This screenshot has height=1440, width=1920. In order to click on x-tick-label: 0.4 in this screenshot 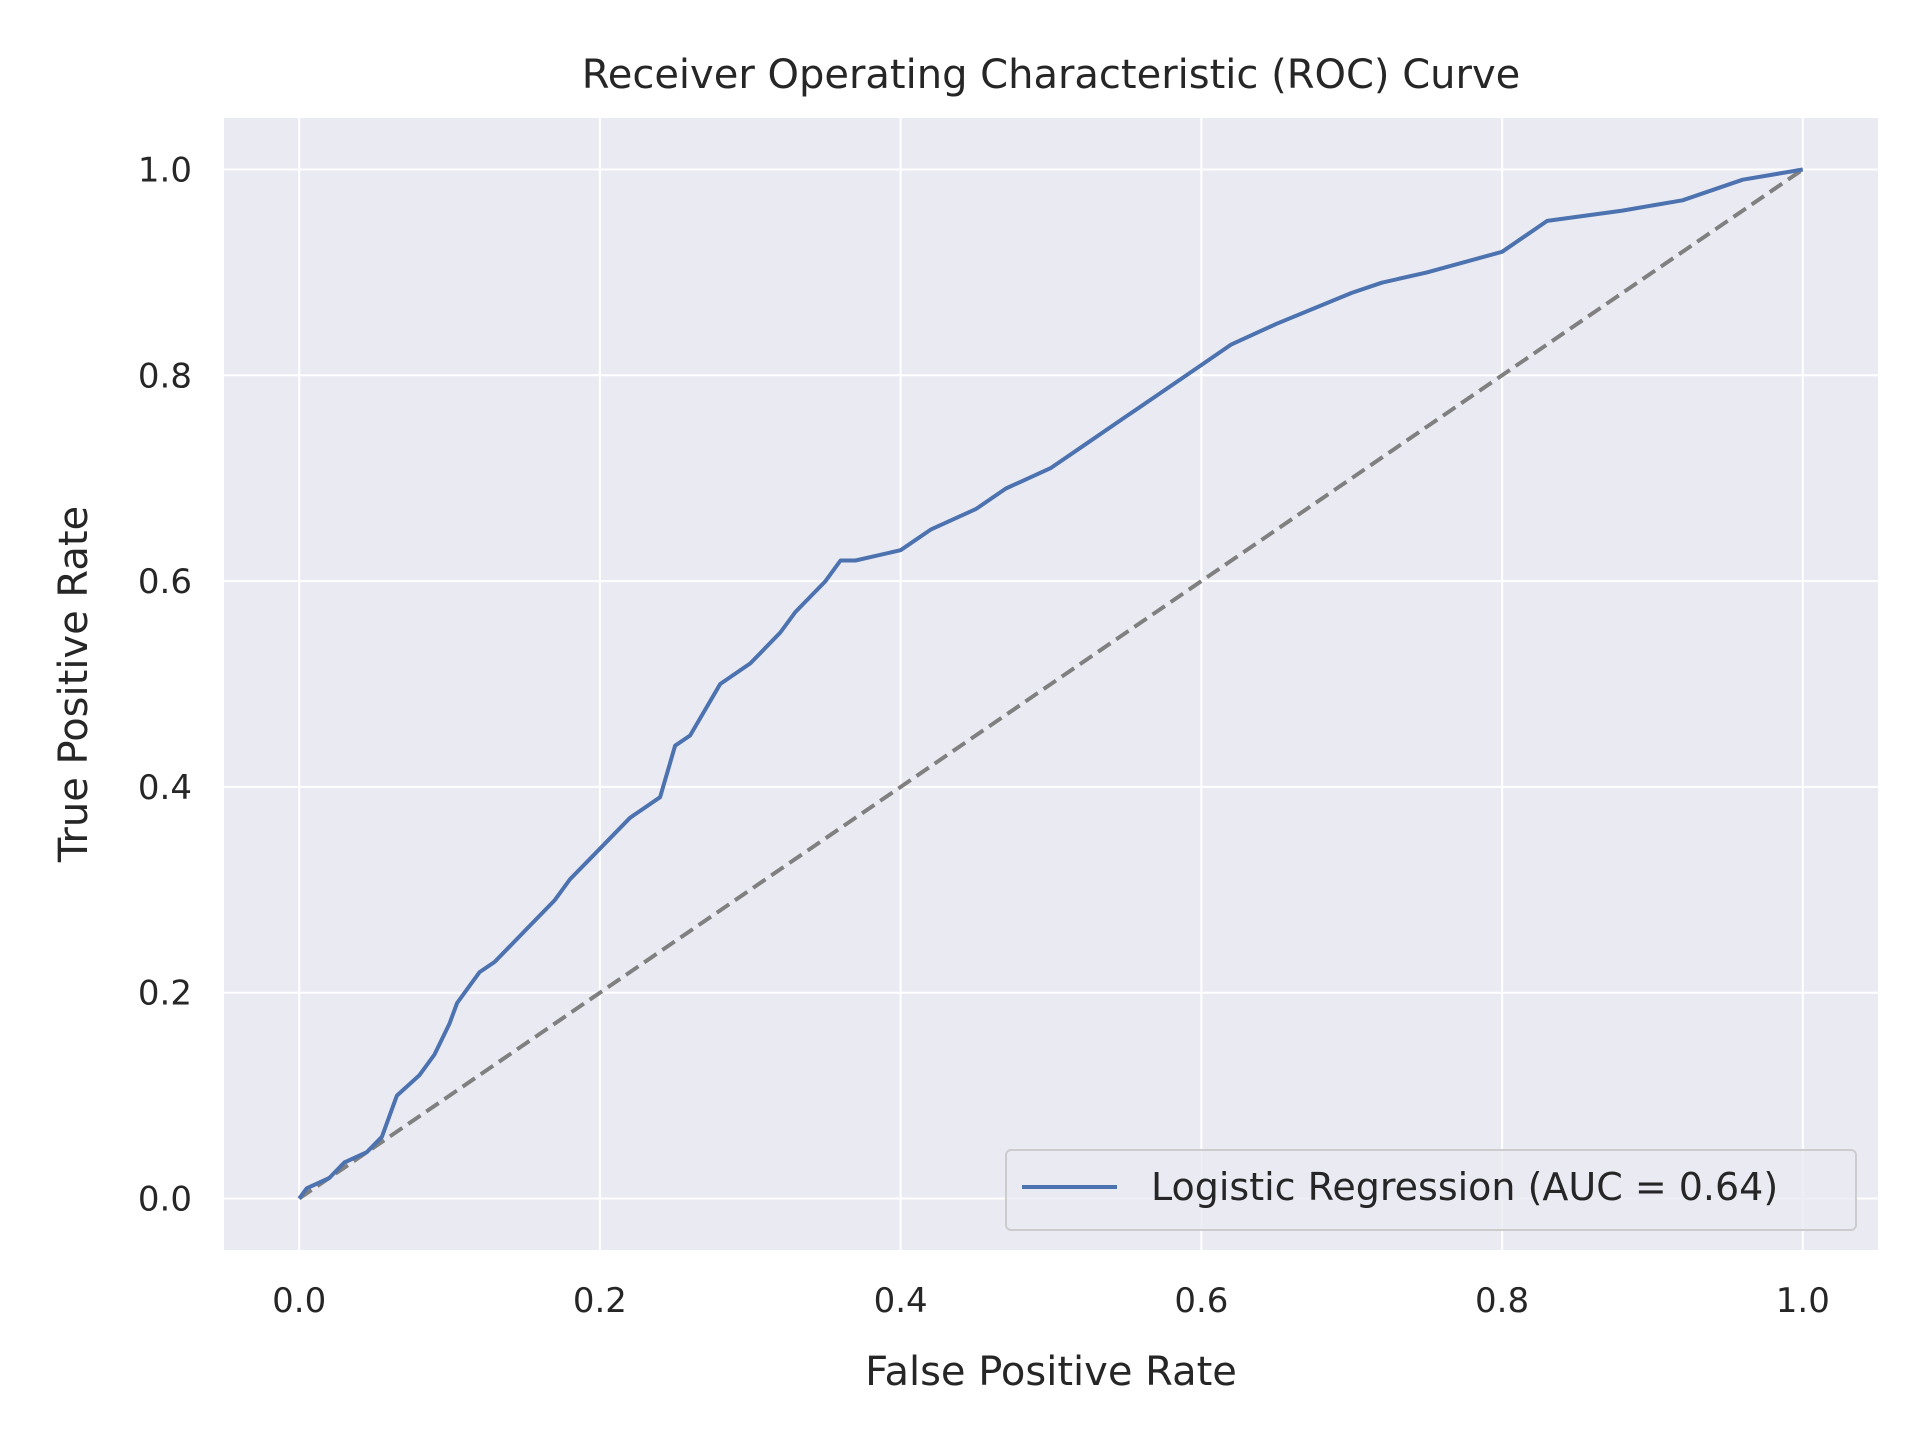, I will do `click(901, 1301)`.